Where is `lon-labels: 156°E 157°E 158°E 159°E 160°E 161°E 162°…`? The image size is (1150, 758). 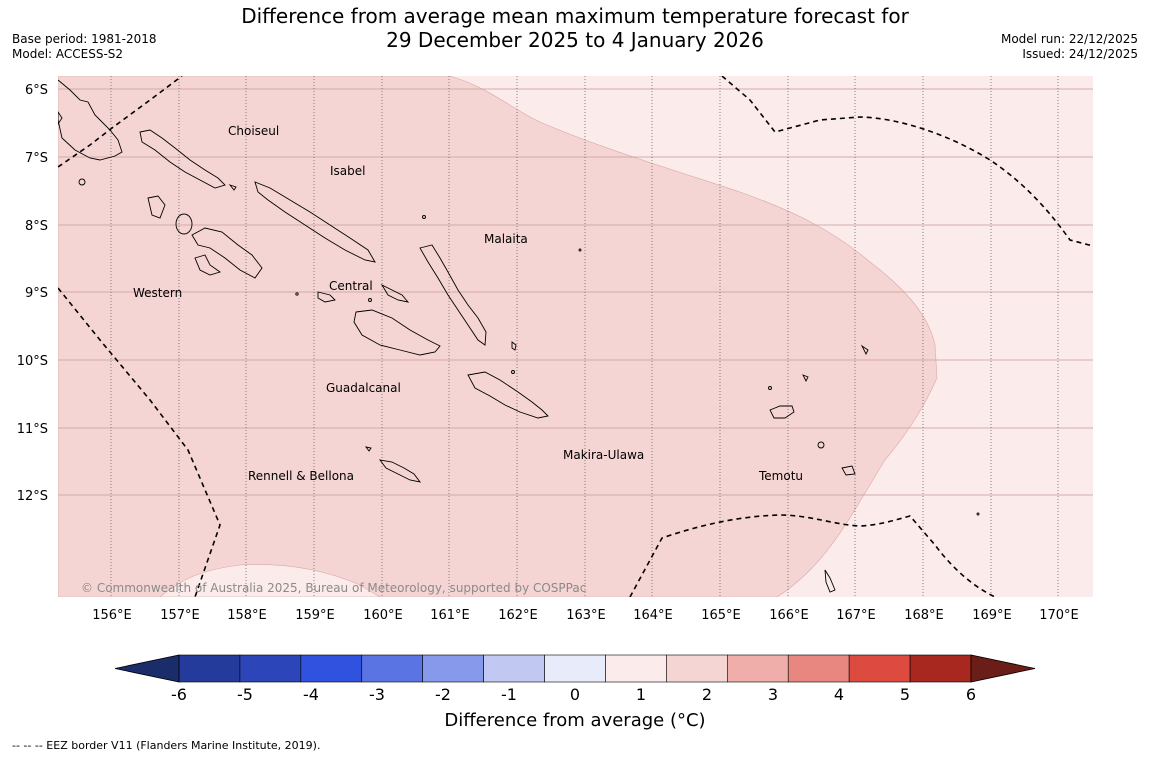
lon-labels: 156°E 157°E 158°E 159°E 160°E 161°E 162°… is located at coordinates (585, 615).